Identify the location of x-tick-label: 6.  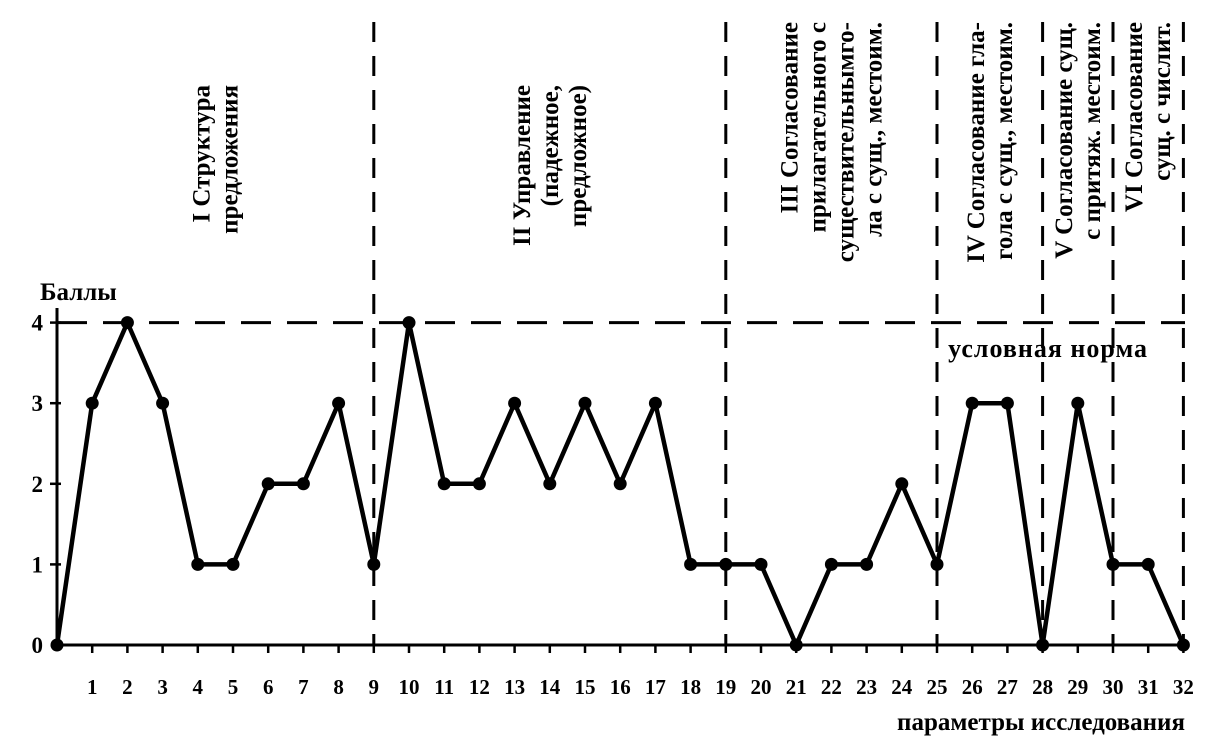
(268, 687).